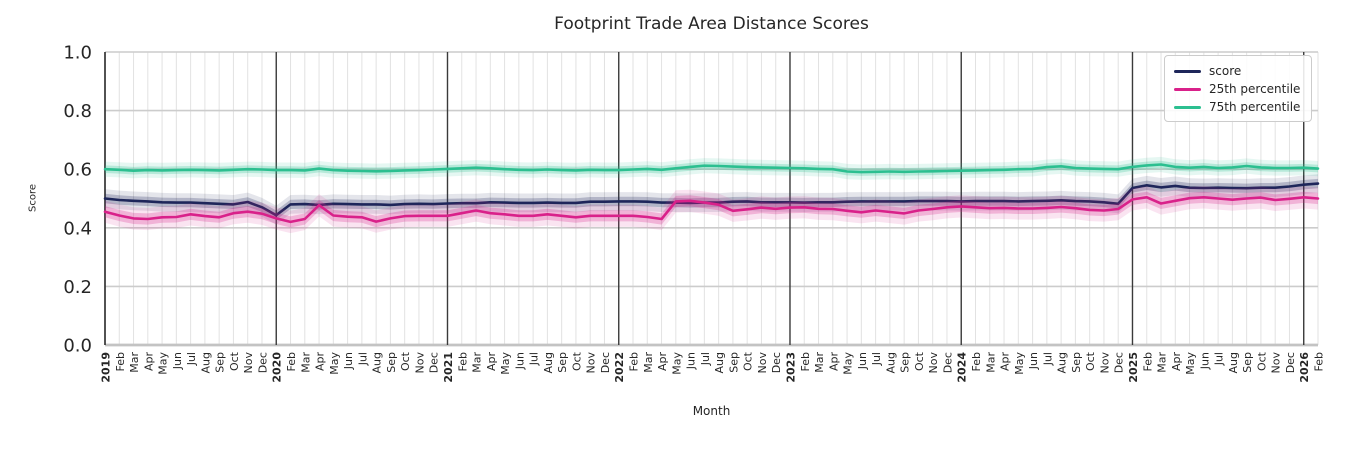 The width and height of the screenshot is (1350, 450). I want to click on band-inner-25th-percentile, so click(711, 209).